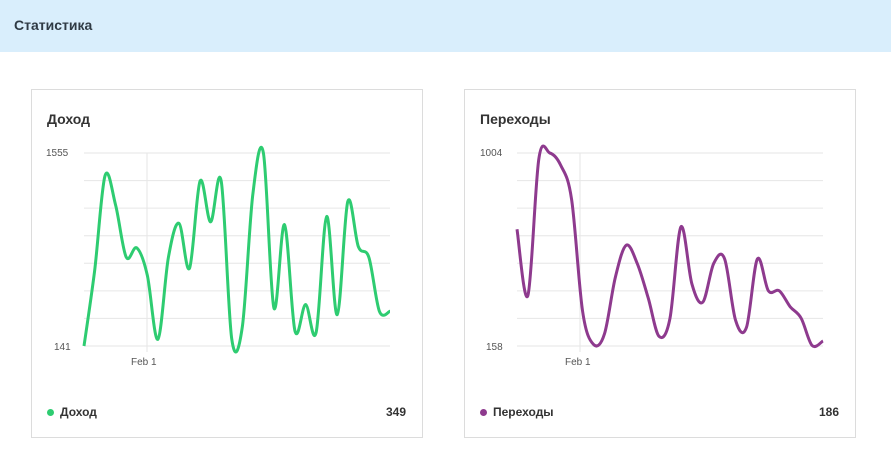 The image size is (891, 466). What do you see at coordinates (483, 412) in the screenshot?
I see `visits-legend-dot` at bounding box center [483, 412].